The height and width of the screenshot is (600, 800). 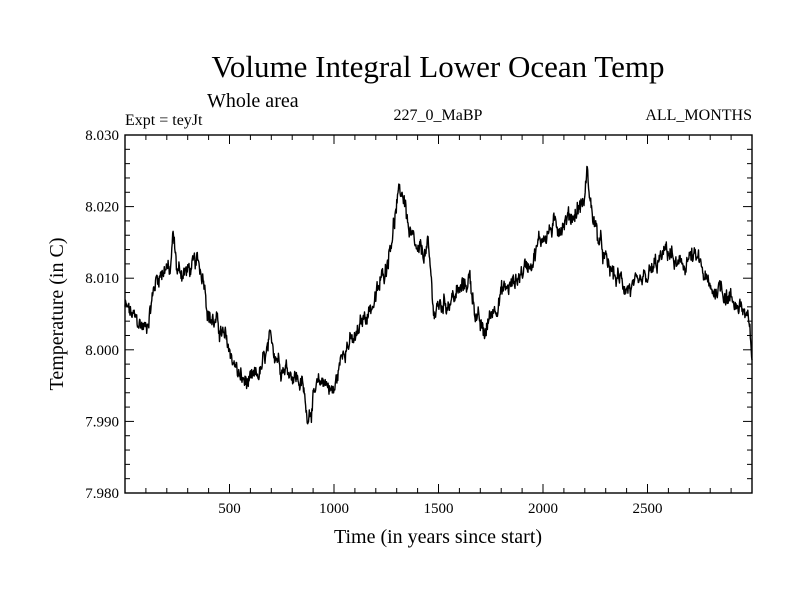 I want to click on x-tick-label: 2000, so click(x=543, y=509).